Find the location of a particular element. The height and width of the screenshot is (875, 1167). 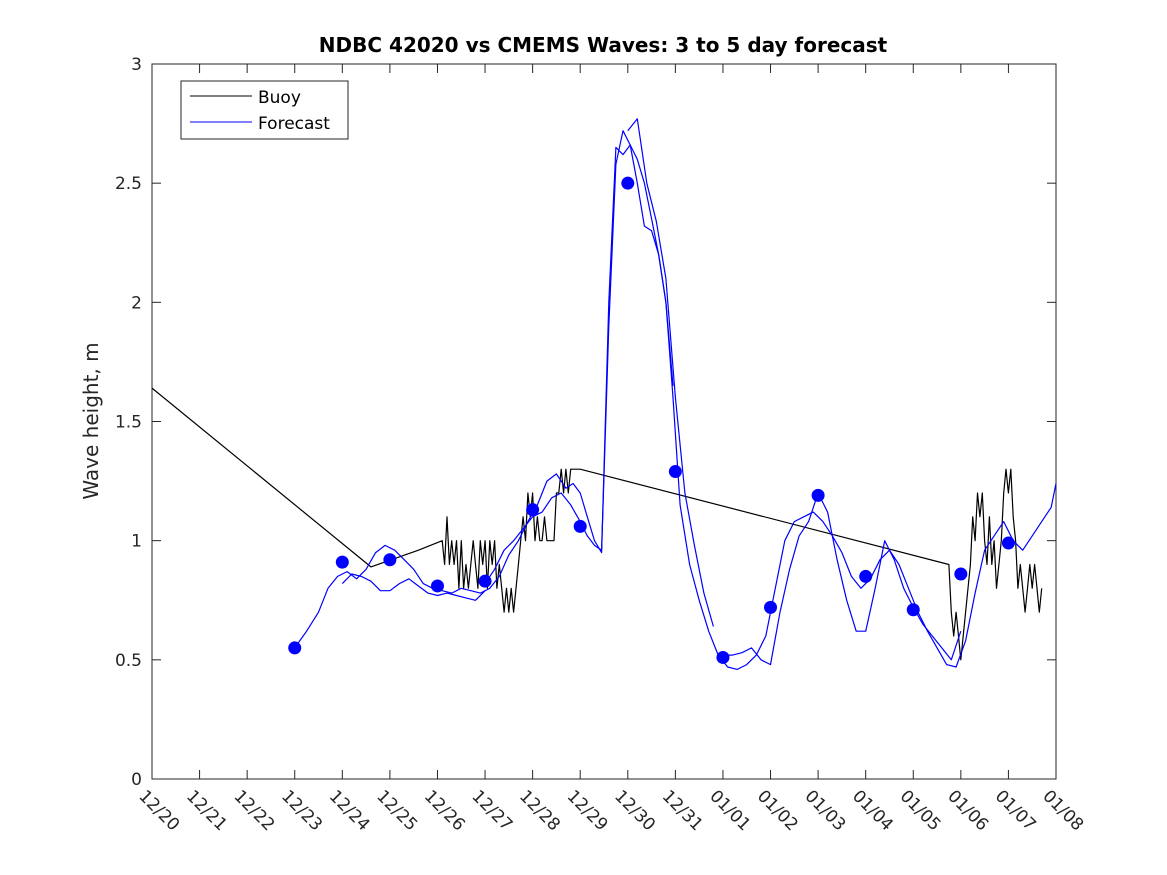

forecast-b-line is located at coordinates (413, 587).